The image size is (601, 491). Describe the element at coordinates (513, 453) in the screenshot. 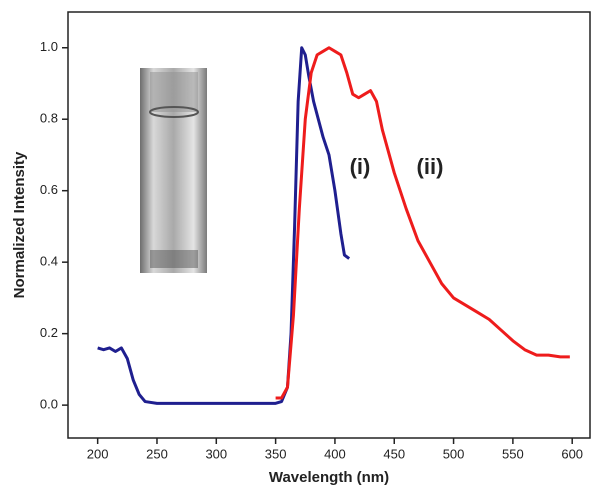

I see `x-tick-label: 550` at that location.